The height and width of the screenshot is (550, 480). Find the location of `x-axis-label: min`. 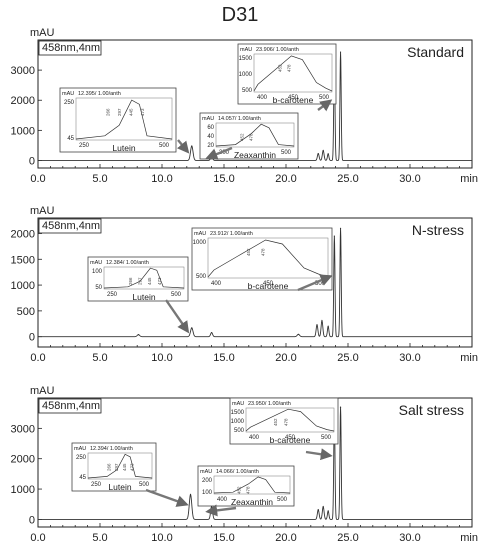

x-axis-label: min is located at coordinates (469, 358).